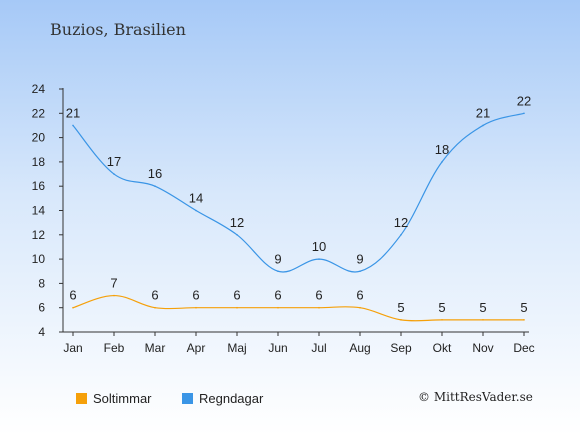 This screenshot has height=435, width=580. Describe the element at coordinates (39, 113) in the screenshot. I see `y-tick-label: 22` at that location.